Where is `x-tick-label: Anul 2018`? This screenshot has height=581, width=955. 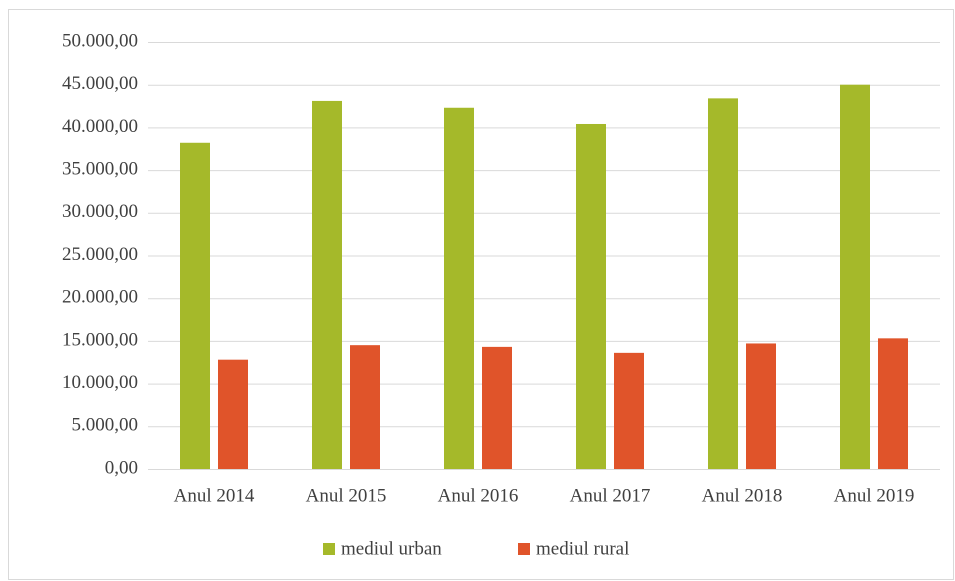
x-tick-label: Anul 2018 is located at coordinates (742, 495).